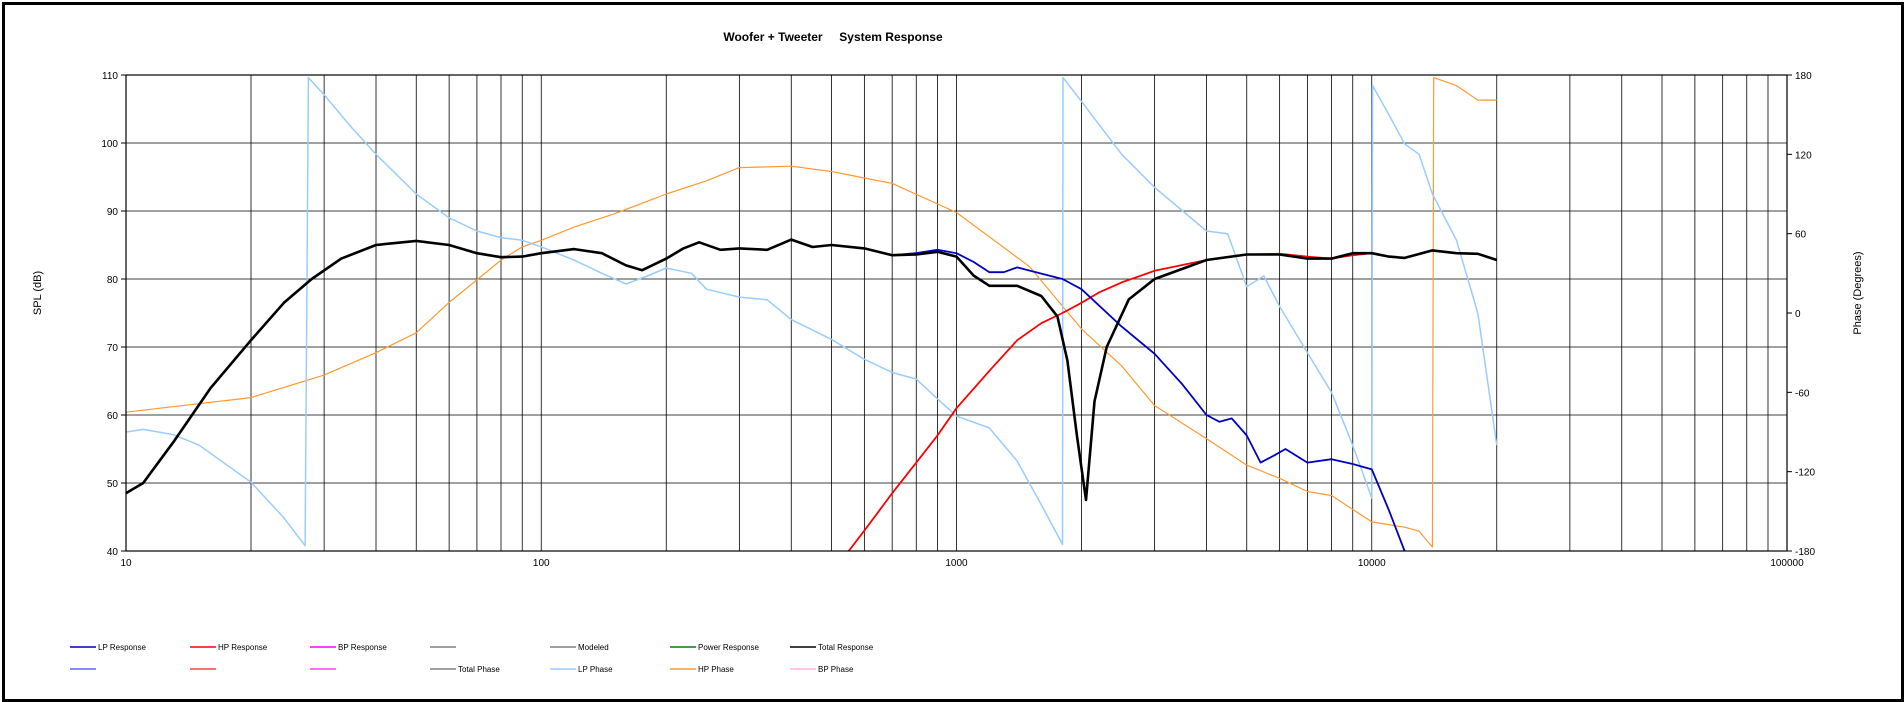 The image size is (1904, 702). I want to click on x-tick-label: 1000, so click(956, 563).